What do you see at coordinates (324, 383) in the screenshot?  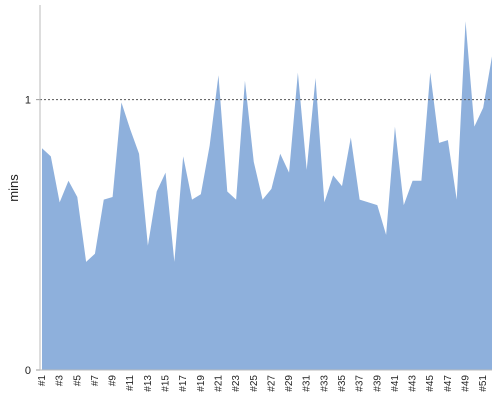 I see `x-tick-label: #33` at bounding box center [324, 383].